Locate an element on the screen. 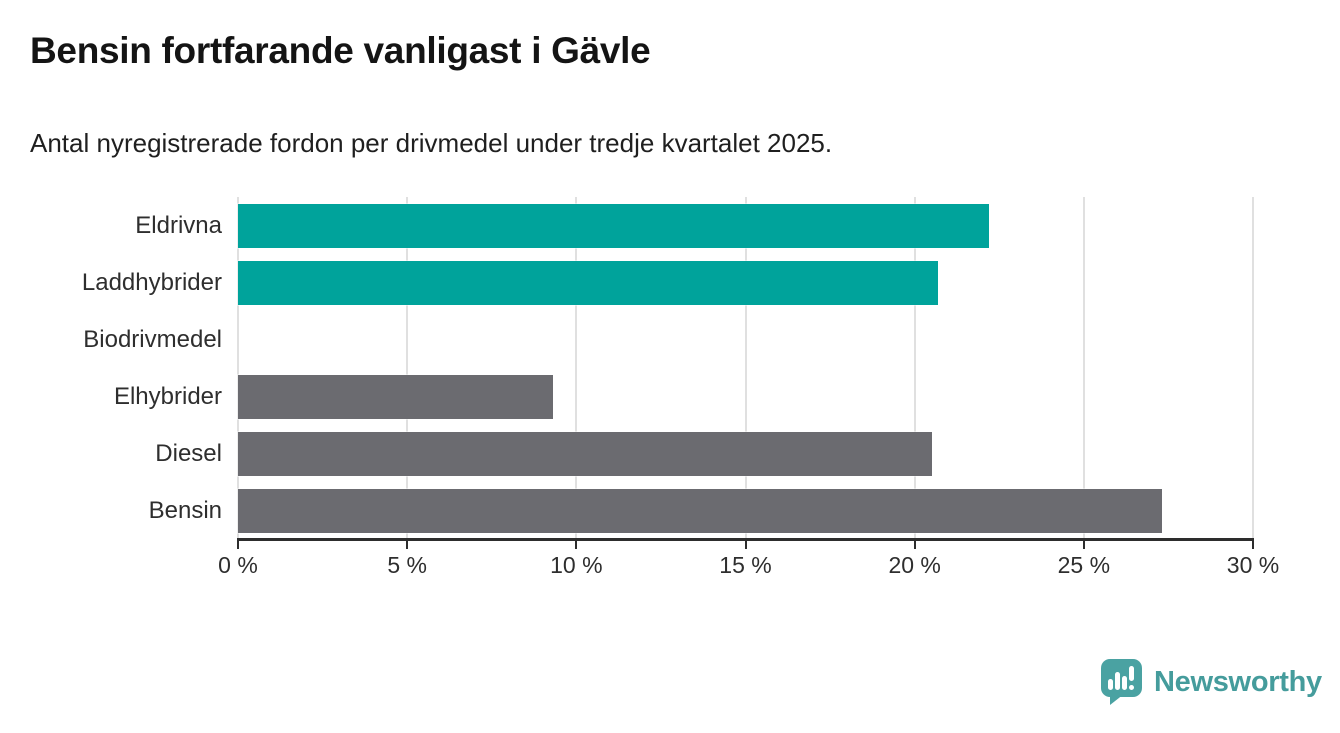 This screenshot has height=733, width=1340. bar-eldrivna is located at coordinates (614, 225).